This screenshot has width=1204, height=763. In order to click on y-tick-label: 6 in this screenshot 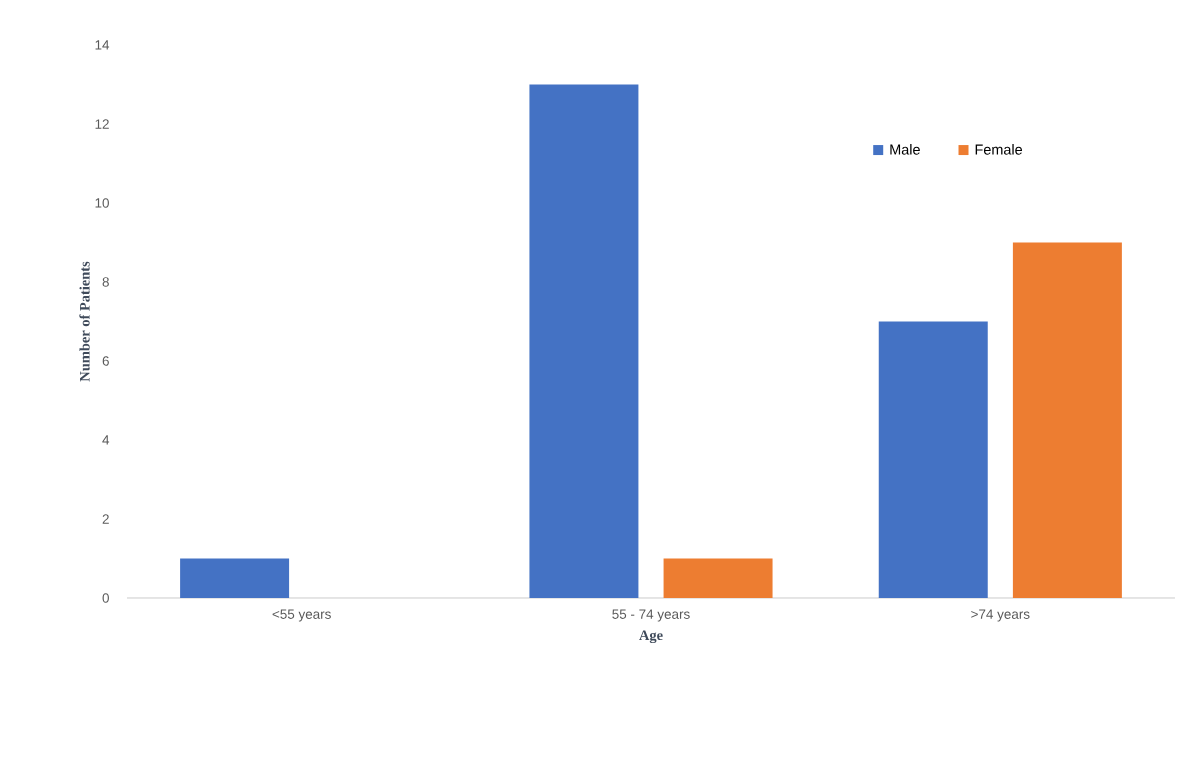, I will do `click(105, 361)`.